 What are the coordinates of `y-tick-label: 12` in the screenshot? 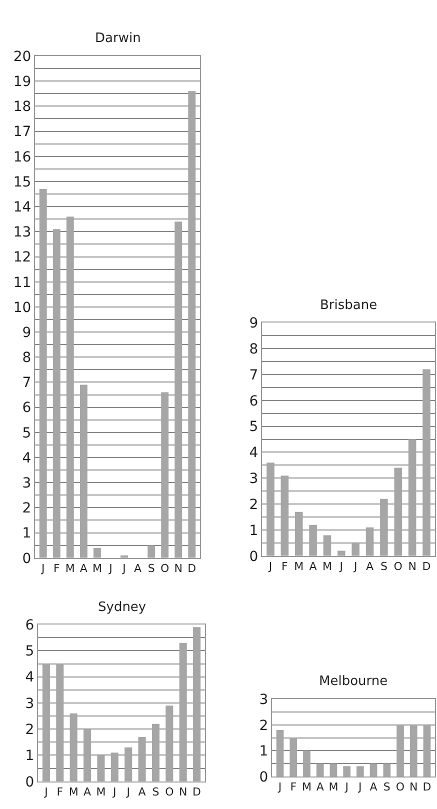 It's located at (22, 258).